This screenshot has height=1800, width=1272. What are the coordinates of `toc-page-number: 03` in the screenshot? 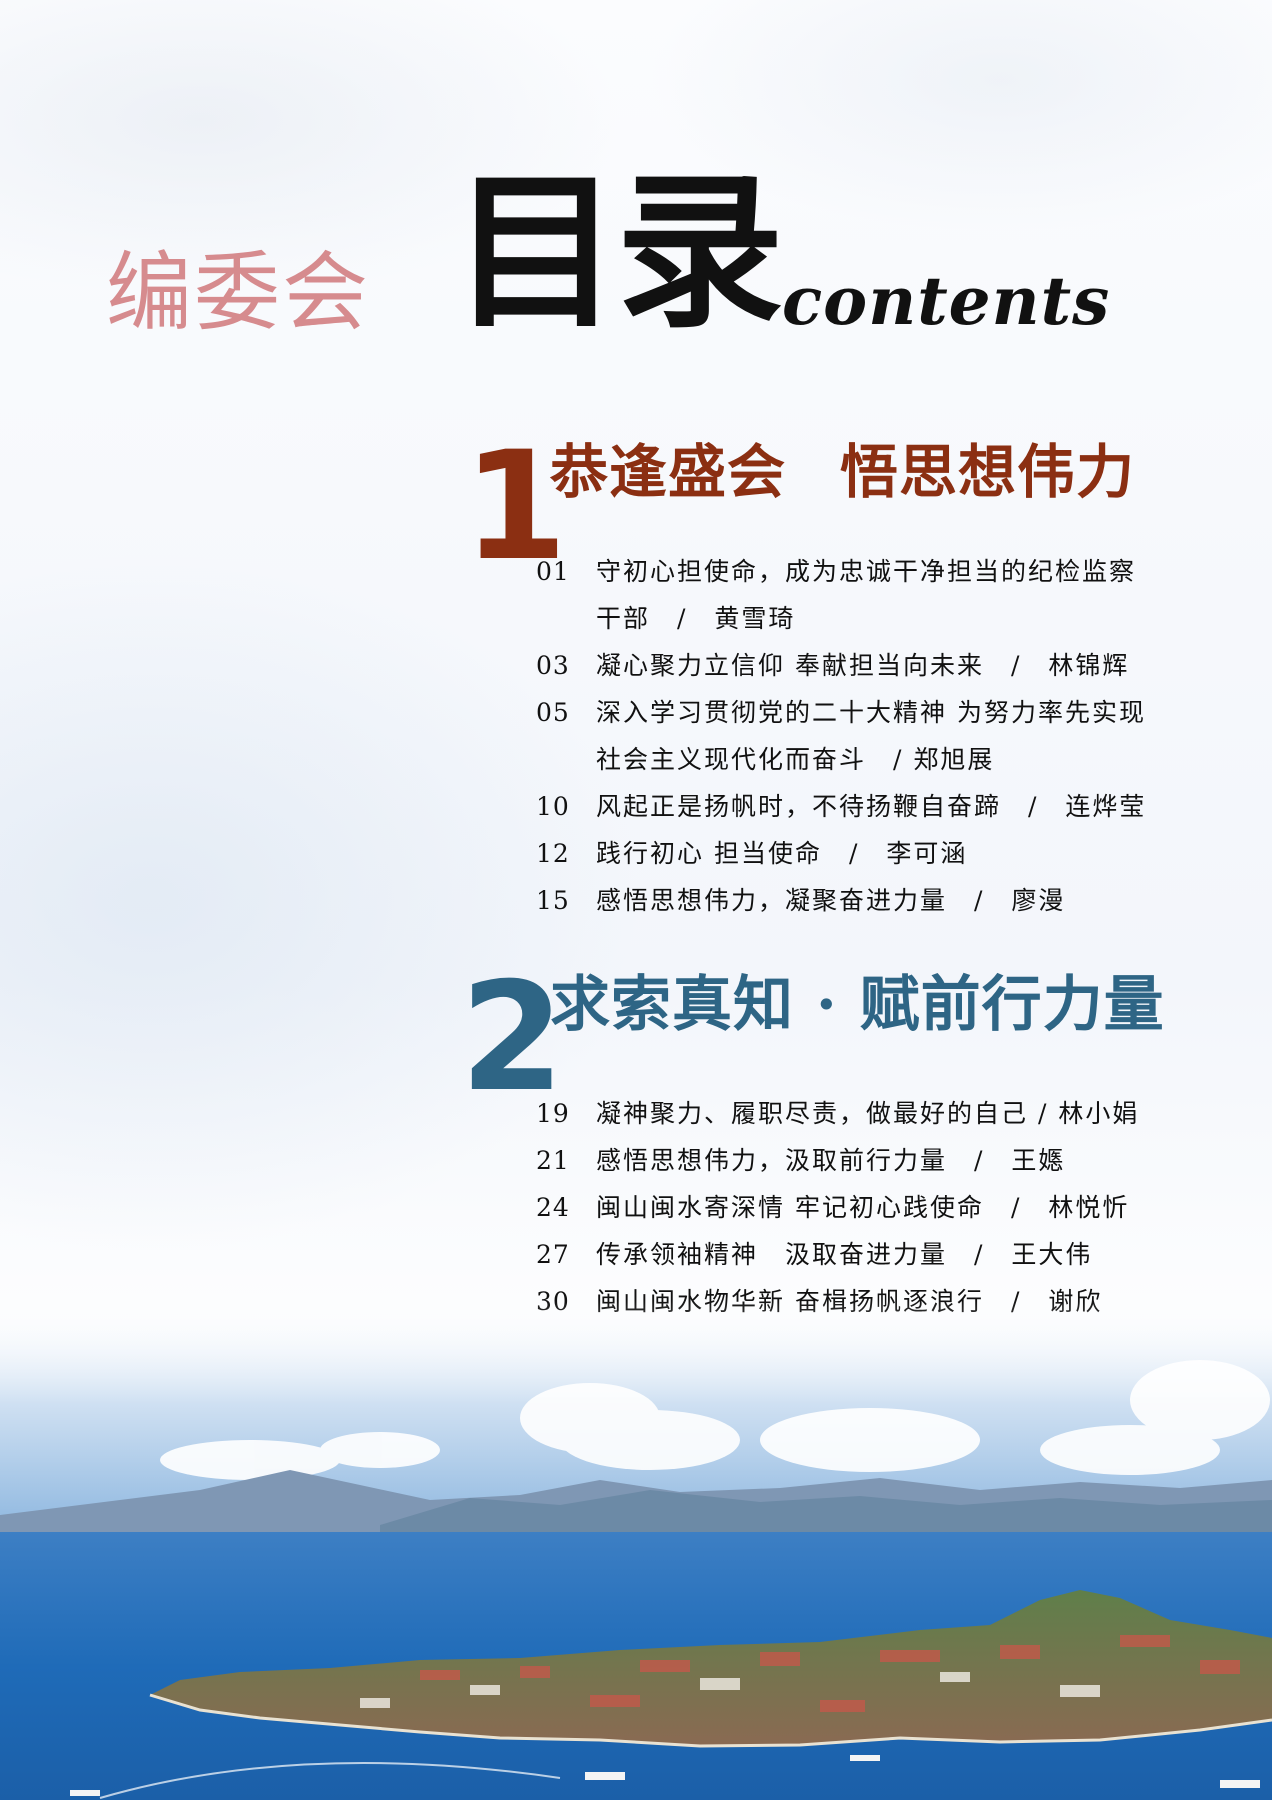 It's located at (553, 665).